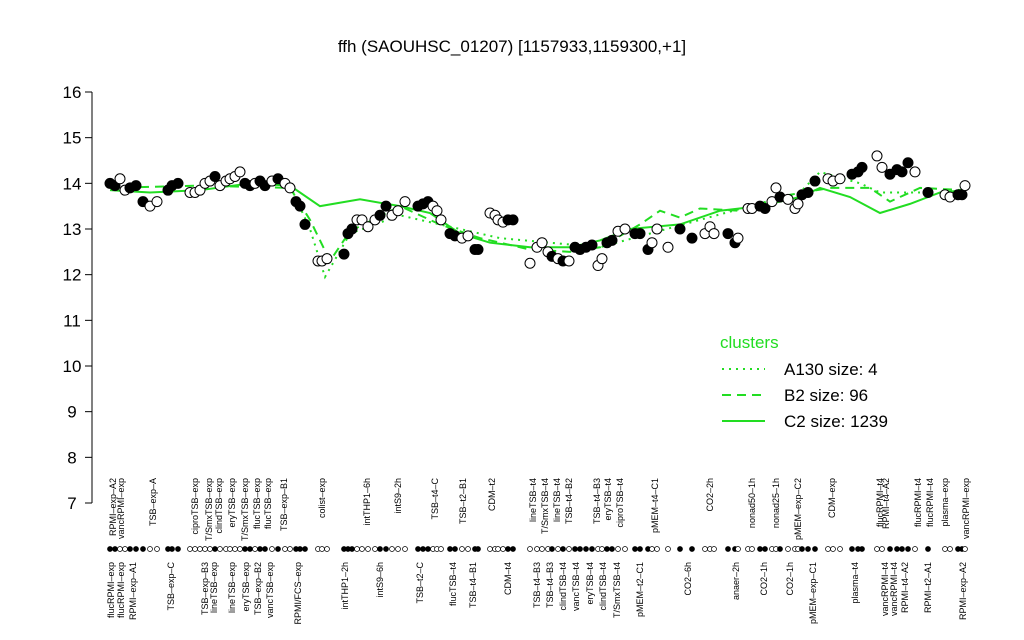 The image size is (1024, 640). Describe the element at coordinates (537, 215) in the screenshot. I see `cluster-line` at that location.